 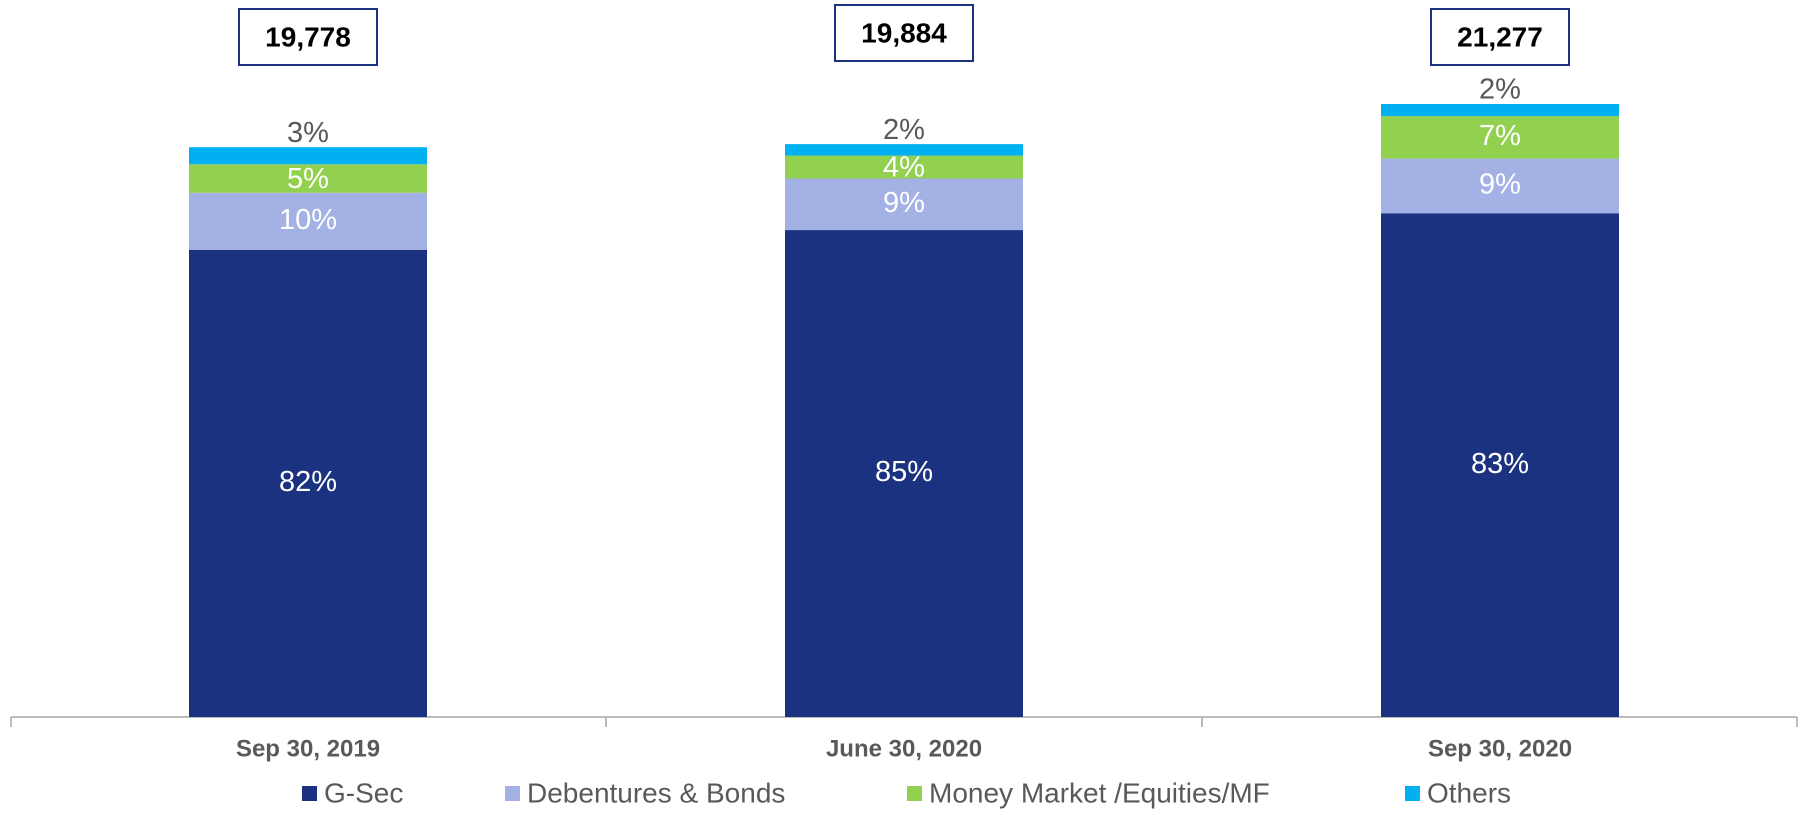 I want to click on data-label: 7%, so click(x=1500, y=136).